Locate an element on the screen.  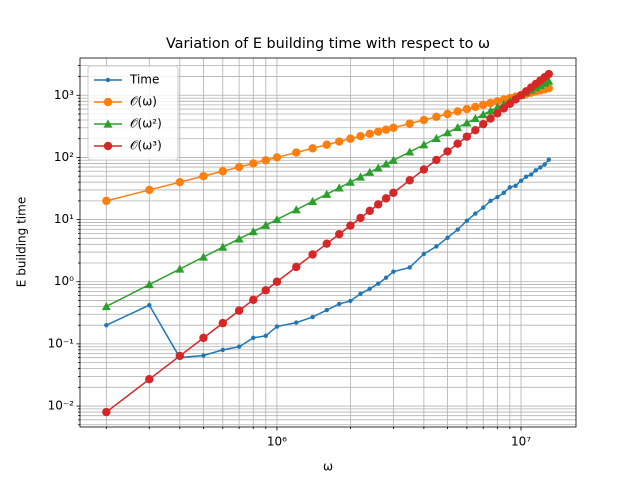
y-tick-label: 10² is located at coordinates (64, 157).